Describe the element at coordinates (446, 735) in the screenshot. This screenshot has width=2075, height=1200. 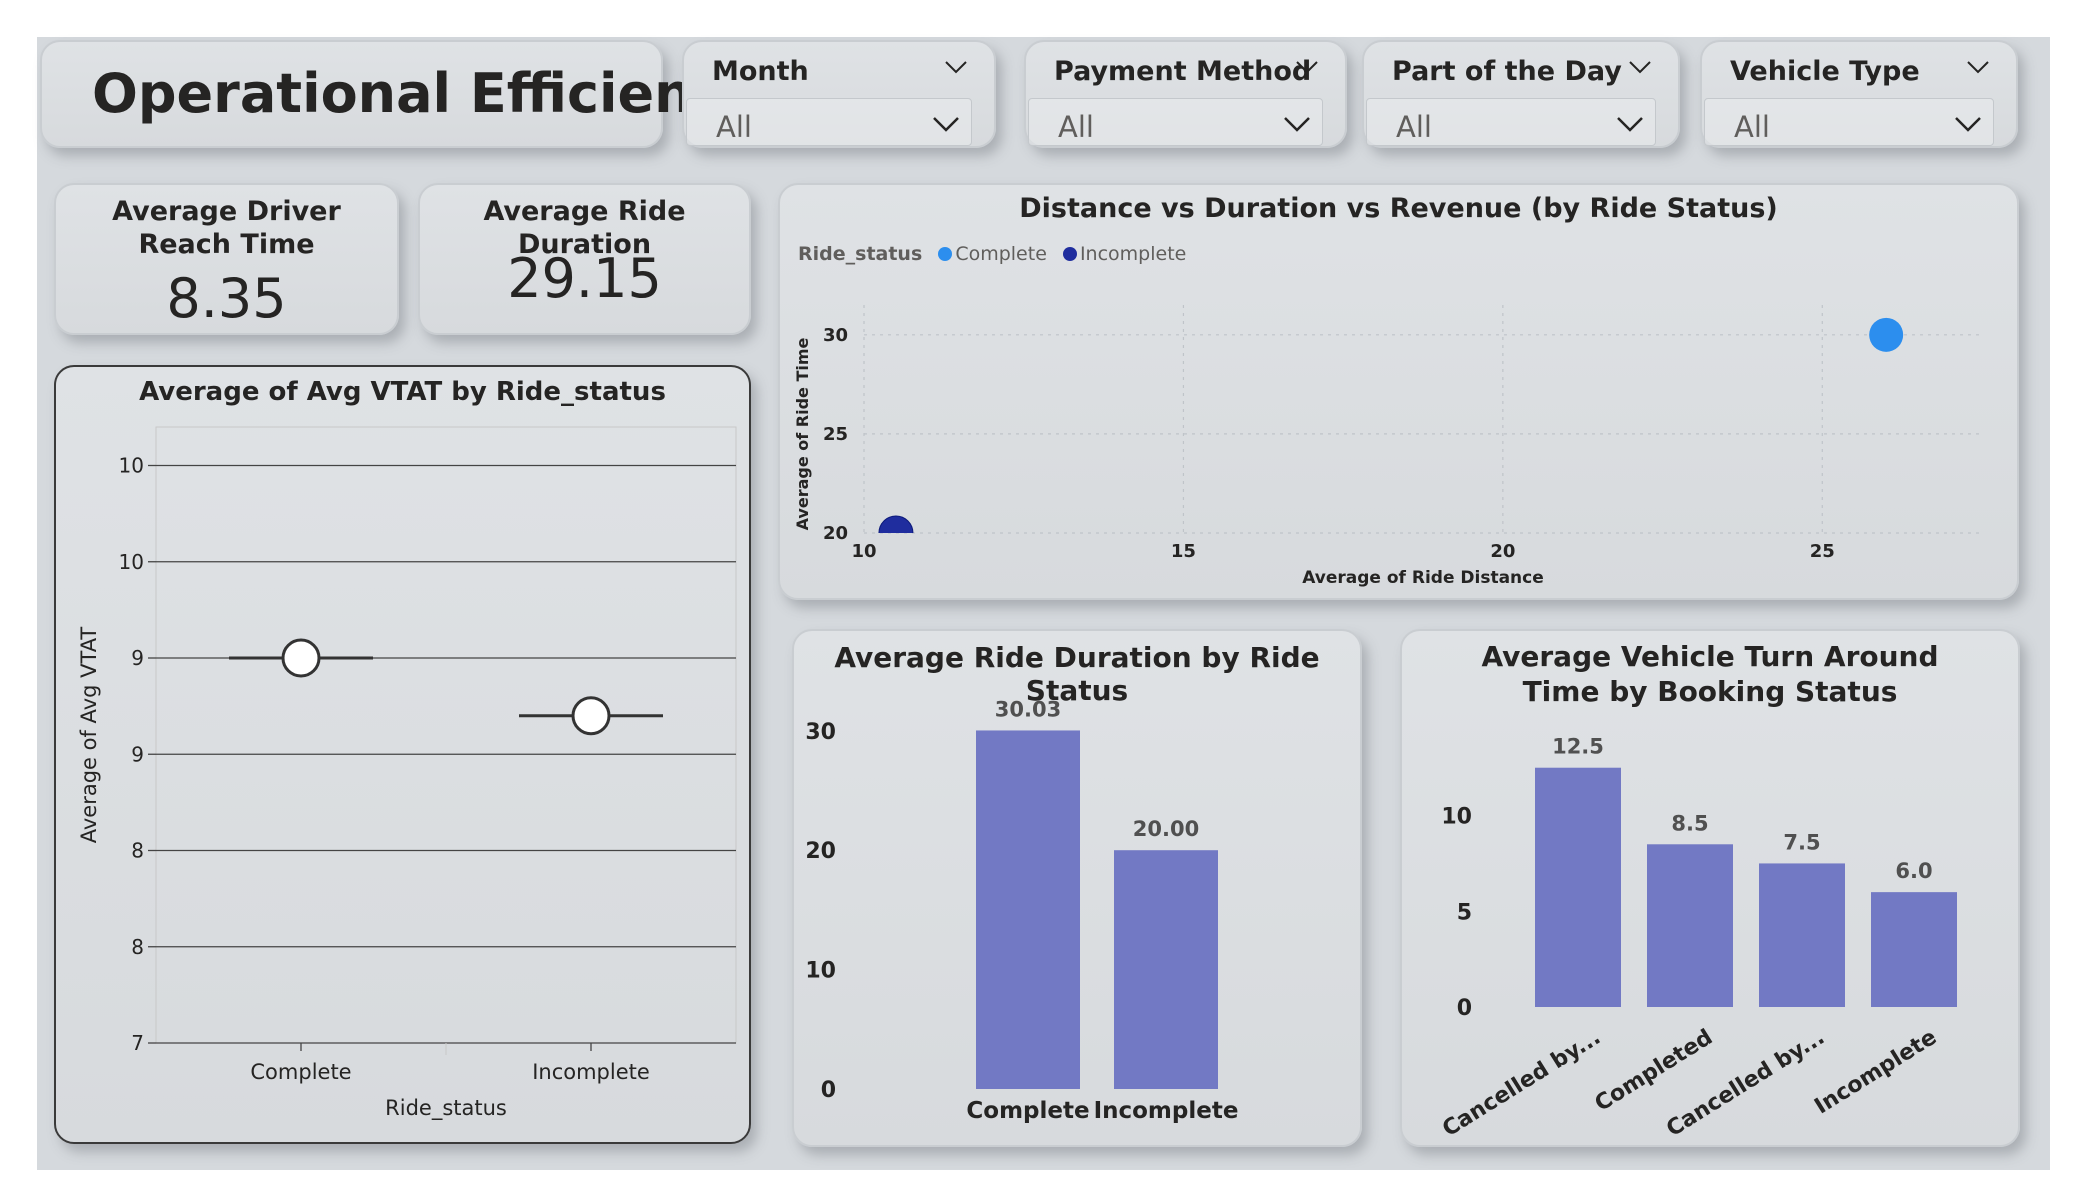
I see `plot-area` at that location.